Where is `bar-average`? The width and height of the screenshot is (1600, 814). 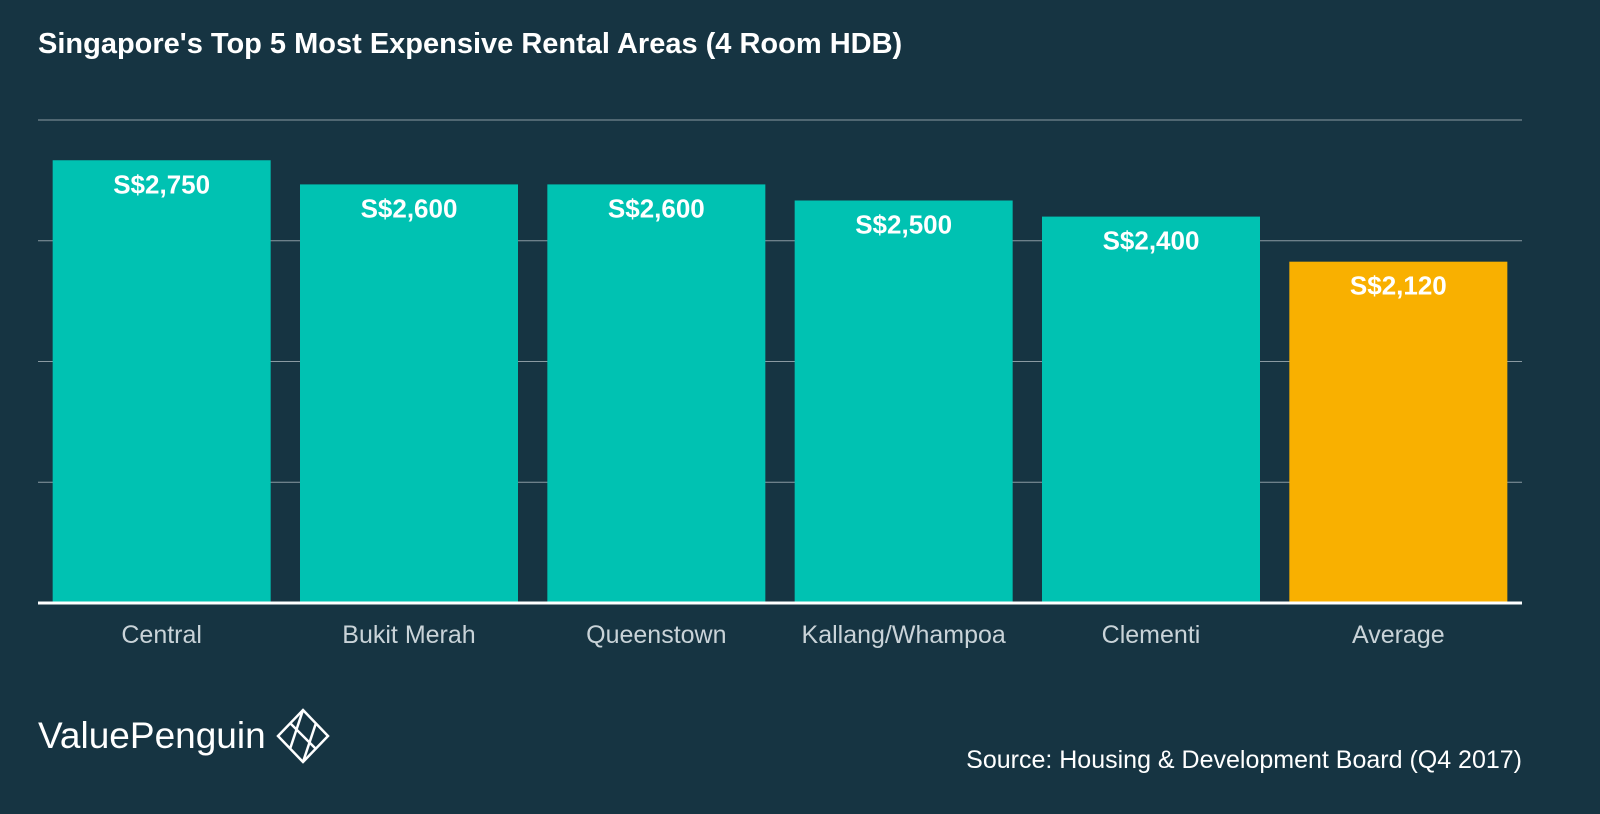
bar-average is located at coordinates (1398, 432).